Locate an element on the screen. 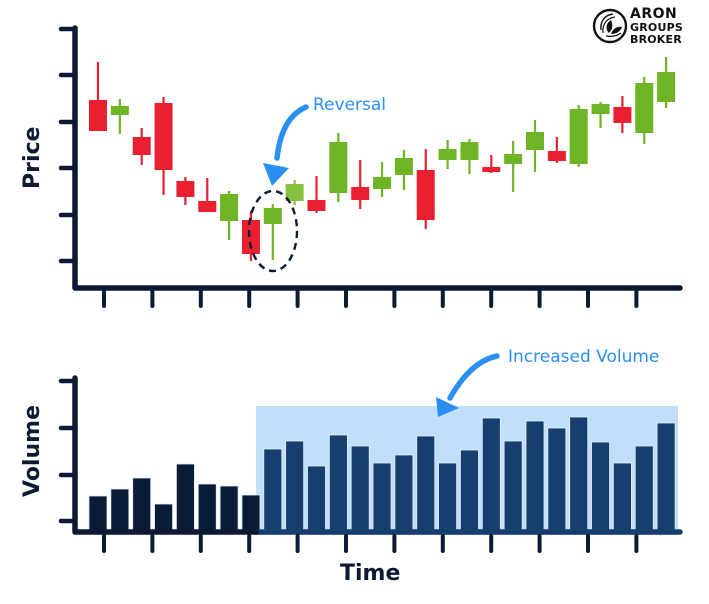 This screenshot has height=604, width=709. increased-volume-annotation: Increased Volume is located at coordinates (584, 357).